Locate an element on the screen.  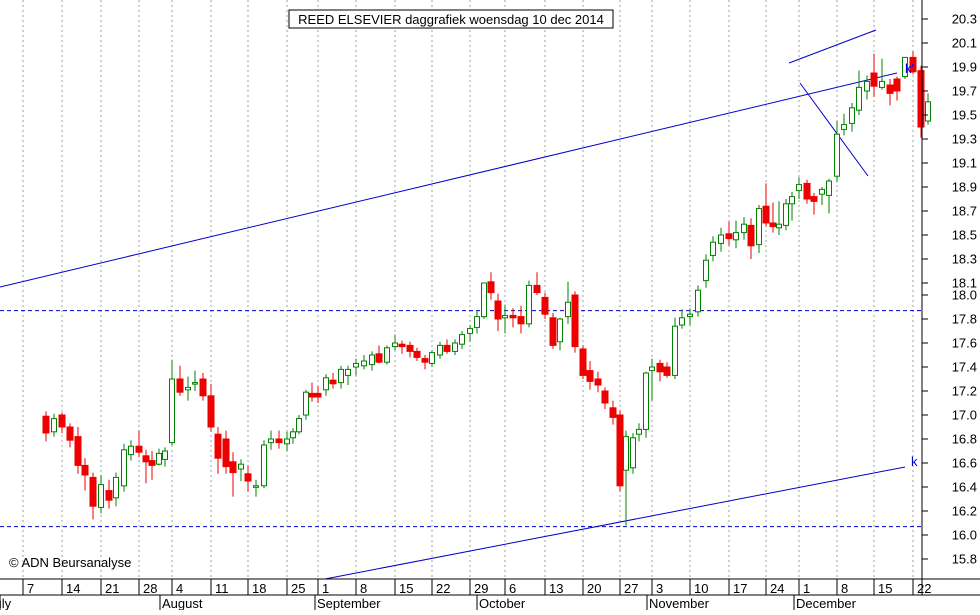
x-tick-label: 7 is located at coordinates (30, 588).